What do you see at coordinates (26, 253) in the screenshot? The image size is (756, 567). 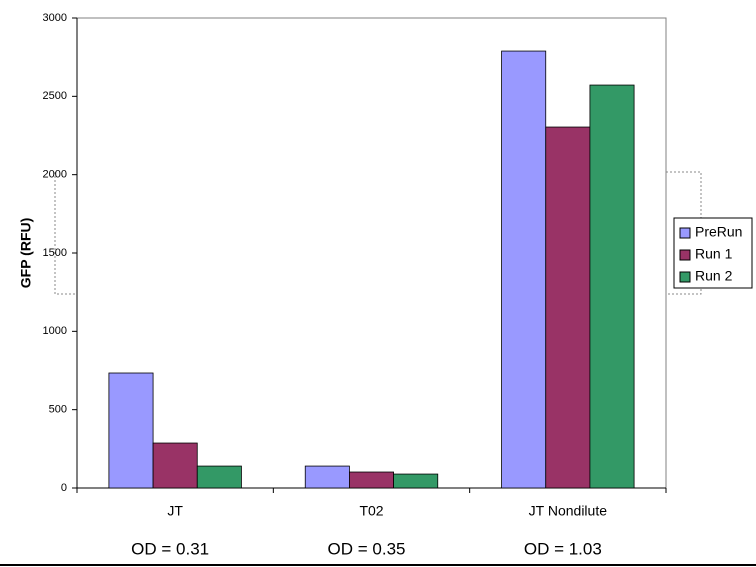 I see `y-axis-label: GFP (RFU)` at bounding box center [26, 253].